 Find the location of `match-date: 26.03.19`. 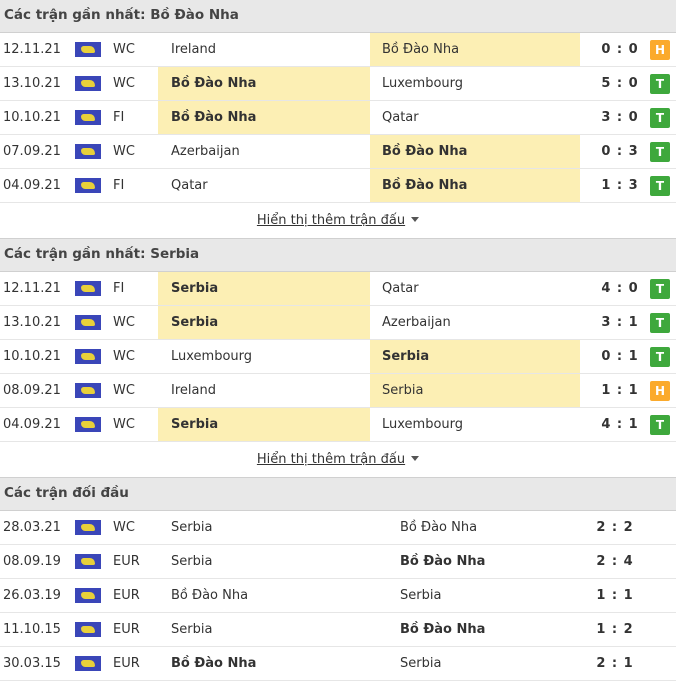

match-date: 26.03.19 is located at coordinates (32, 595).